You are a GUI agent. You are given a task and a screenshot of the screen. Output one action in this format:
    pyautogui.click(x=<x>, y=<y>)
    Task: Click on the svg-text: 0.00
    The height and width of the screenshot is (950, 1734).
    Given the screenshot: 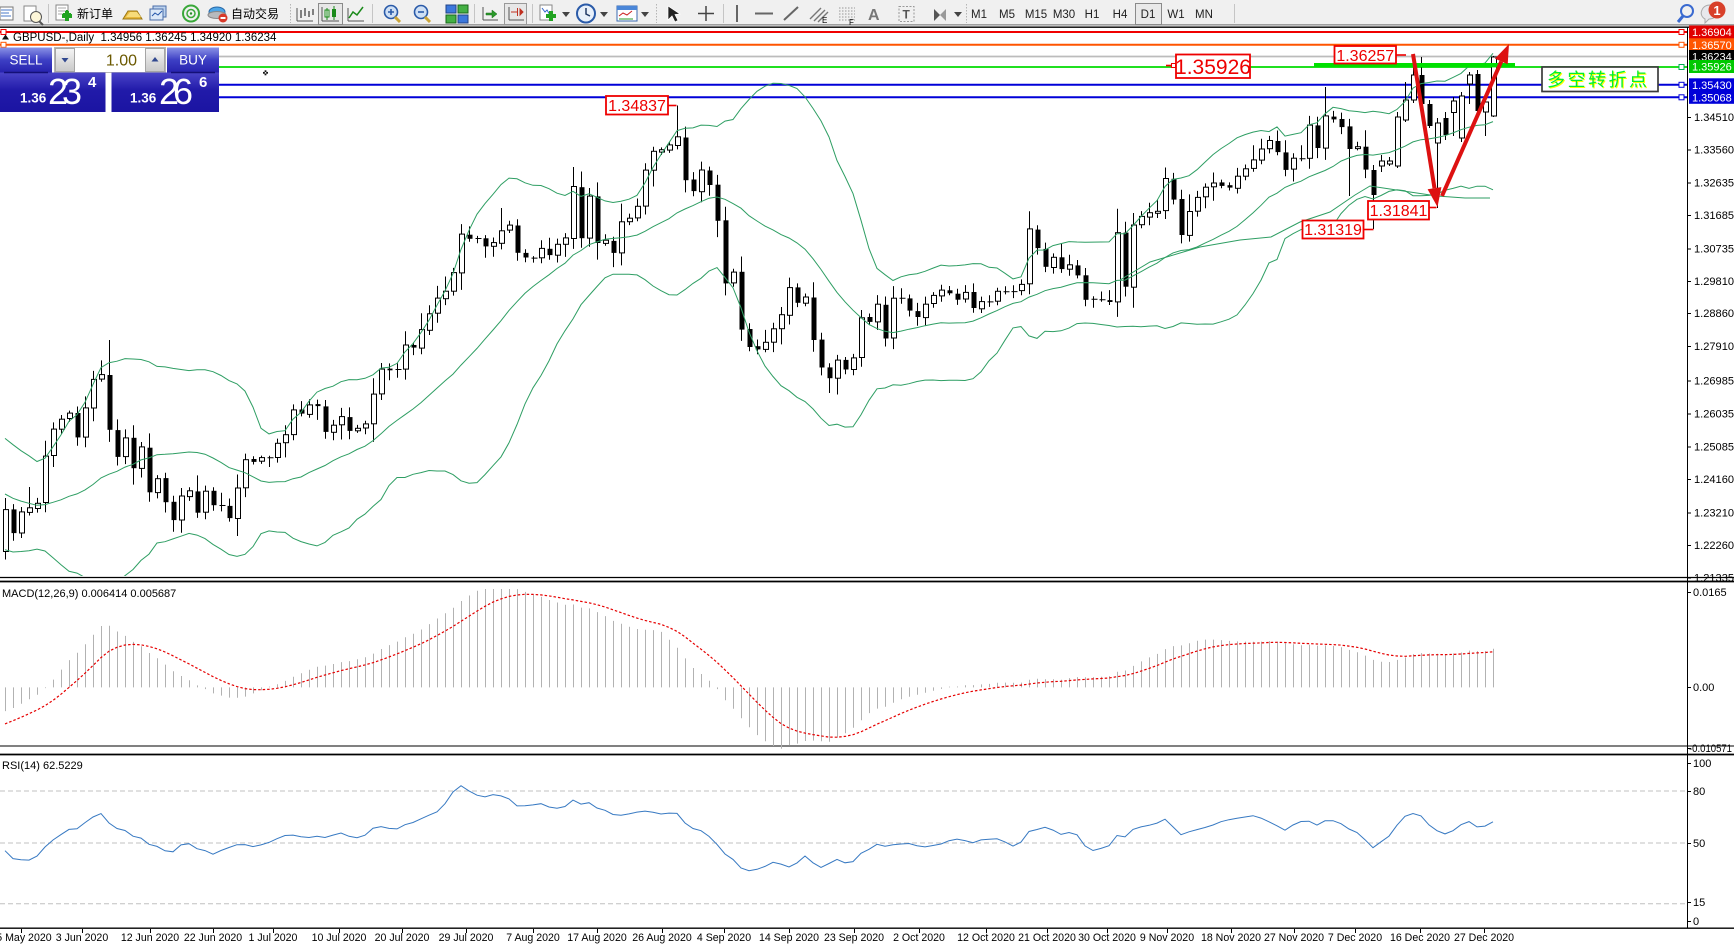 What is the action you would take?
    pyautogui.click(x=1703, y=688)
    